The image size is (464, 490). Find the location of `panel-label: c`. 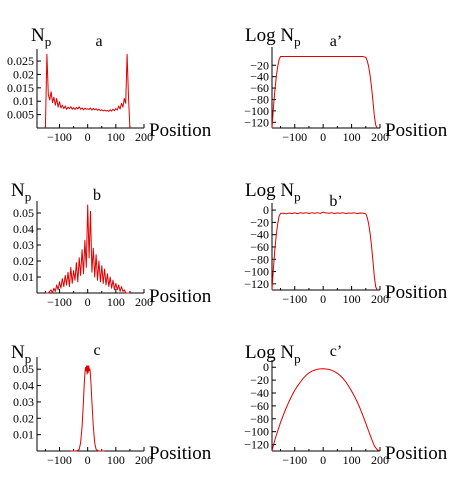

panel-label: c is located at coordinates (96, 350).